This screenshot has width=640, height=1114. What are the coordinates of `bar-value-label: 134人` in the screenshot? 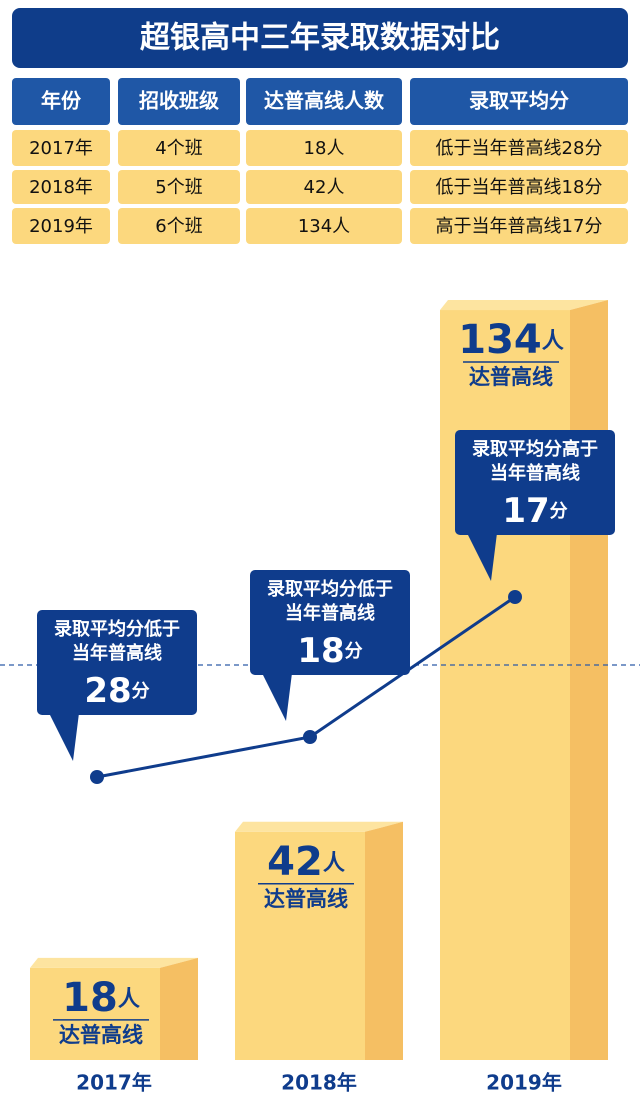 It's located at (511, 340).